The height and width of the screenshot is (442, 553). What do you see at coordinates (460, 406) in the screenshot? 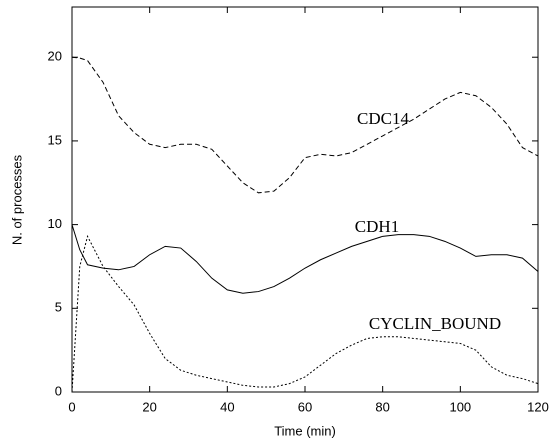
I see `x-tick-label: 100` at bounding box center [460, 406].